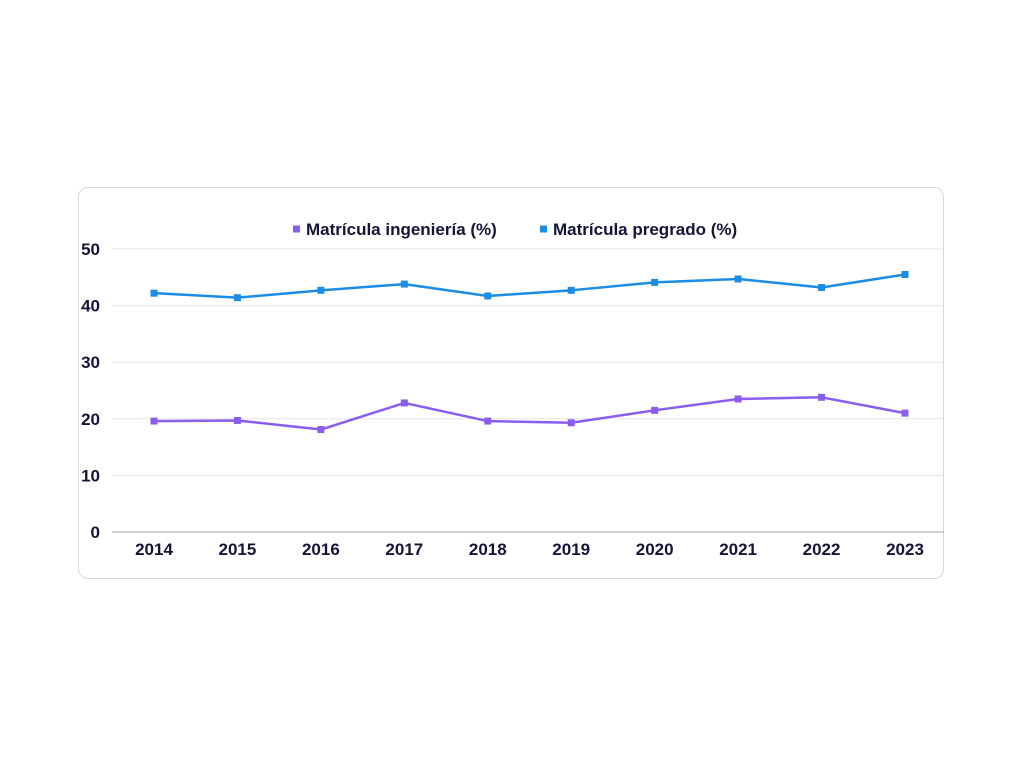 The width and height of the screenshot is (1024, 768). What do you see at coordinates (237, 420) in the screenshot?
I see `data-point-series1-2015` at bounding box center [237, 420].